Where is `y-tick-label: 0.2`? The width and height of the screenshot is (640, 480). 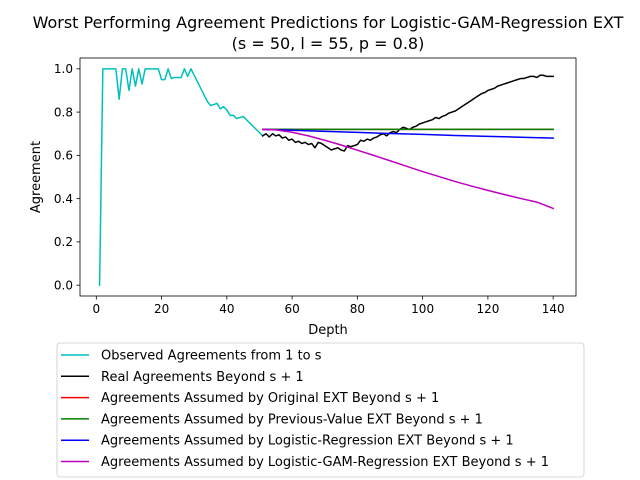 y-tick-label: 0.2 is located at coordinates (63, 242).